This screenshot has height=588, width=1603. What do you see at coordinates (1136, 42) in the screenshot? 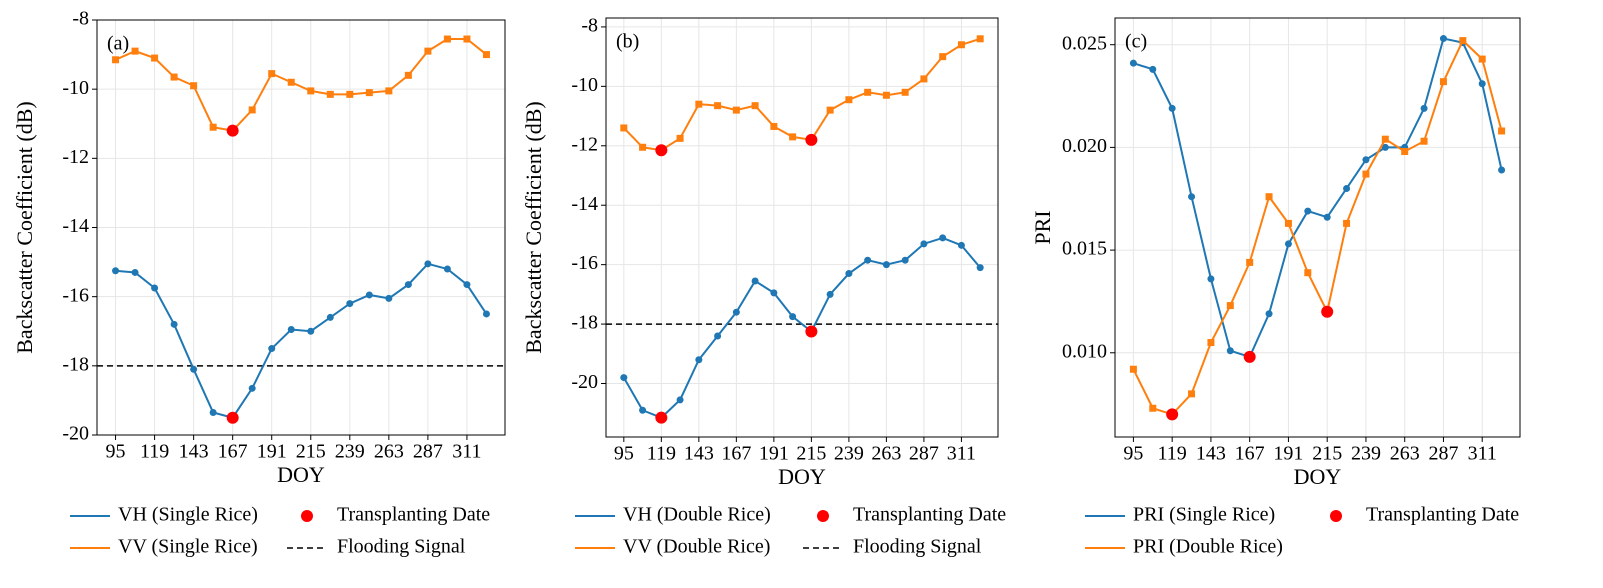
I see `panel-label: (c)` at bounding box center [1136, 42].